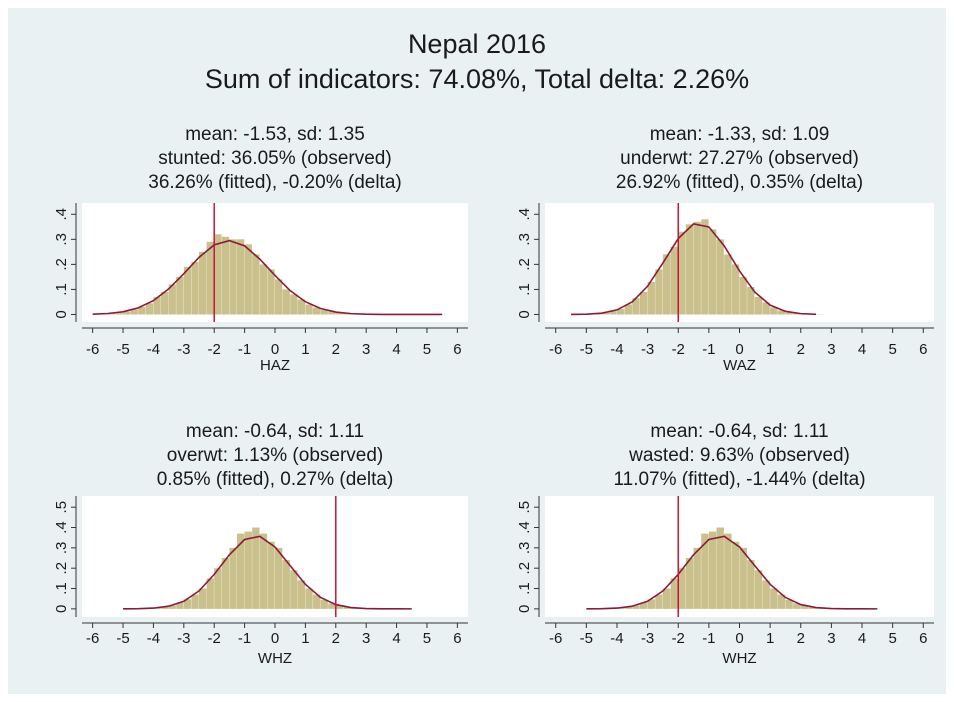 The image size is (954, 702). I want to click on panel-title: 26.92% (fitted), 0.35% (delta), so click(739, 182).